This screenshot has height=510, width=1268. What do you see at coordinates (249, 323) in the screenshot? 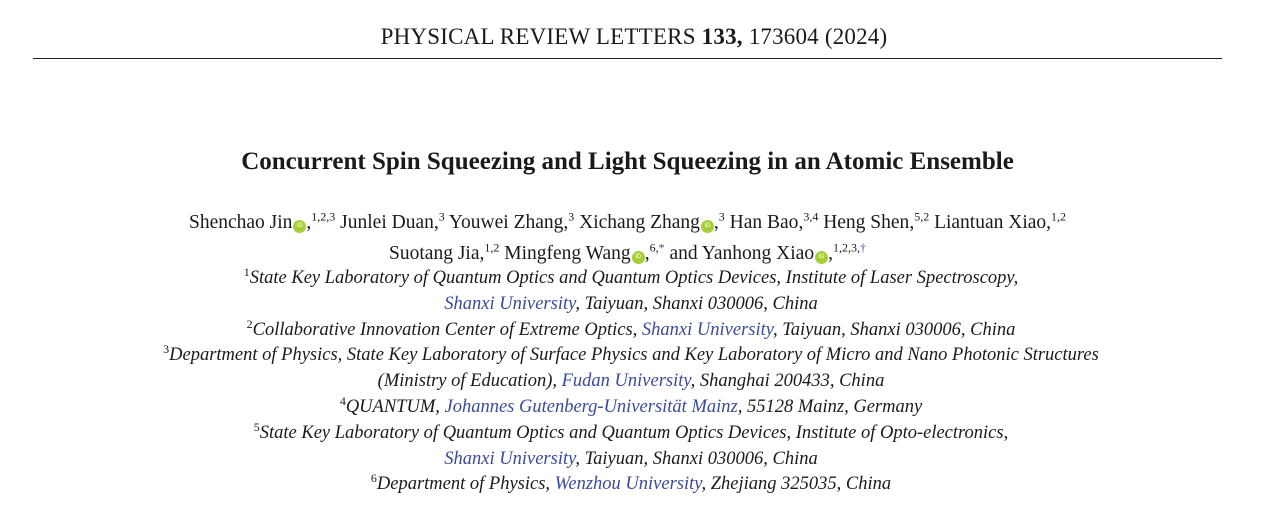
I see `affiliation-number: 2` at bounding box center [249, 323].